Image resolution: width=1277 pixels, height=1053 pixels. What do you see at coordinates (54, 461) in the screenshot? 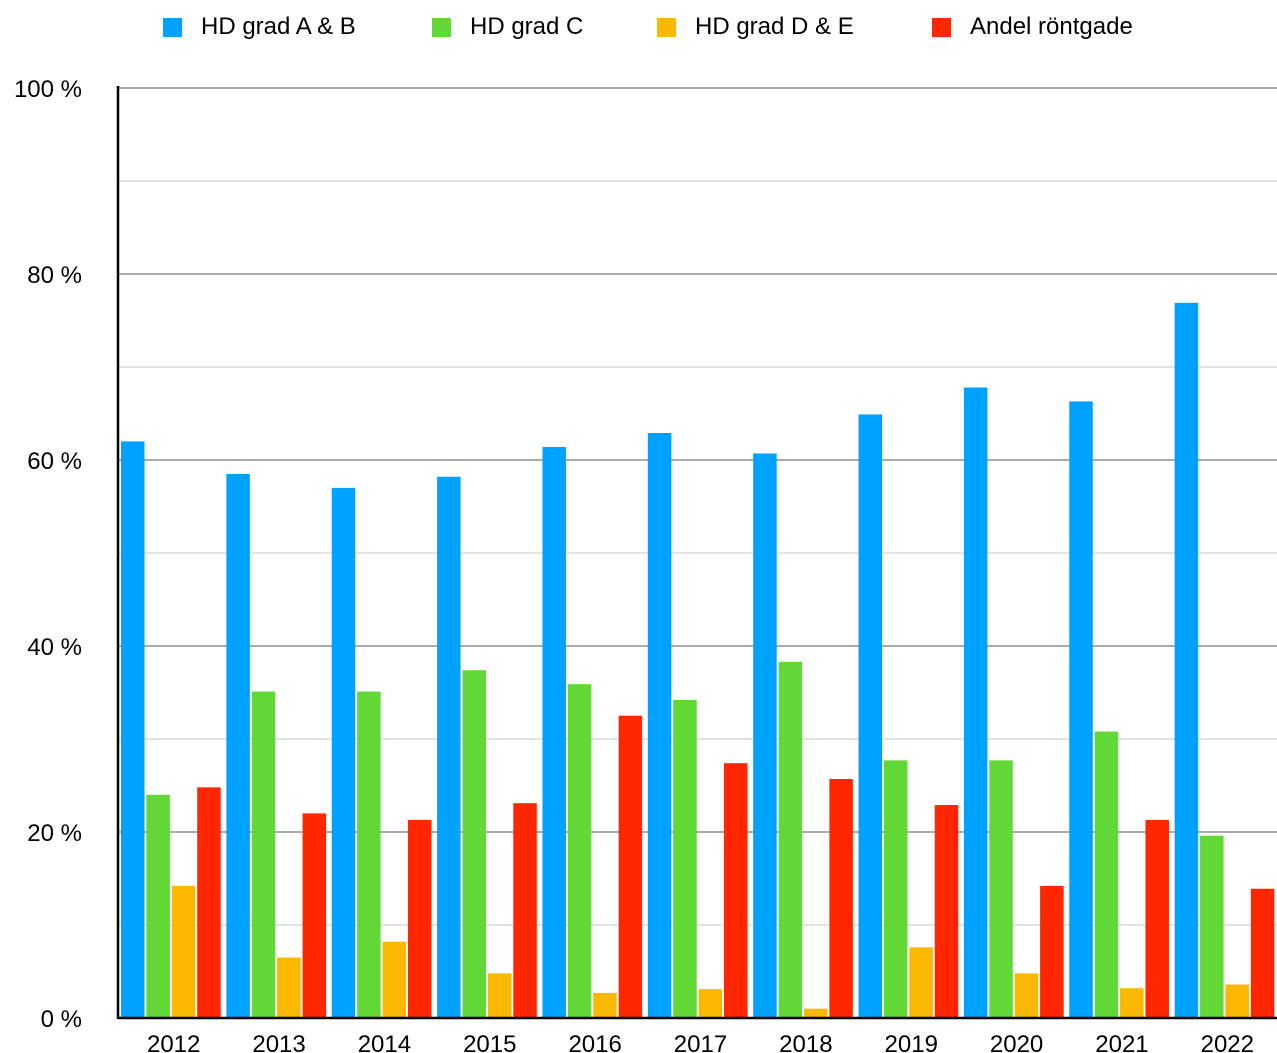
I see `y-tick-label-60: 60 %` at bounding box center [54, 461].